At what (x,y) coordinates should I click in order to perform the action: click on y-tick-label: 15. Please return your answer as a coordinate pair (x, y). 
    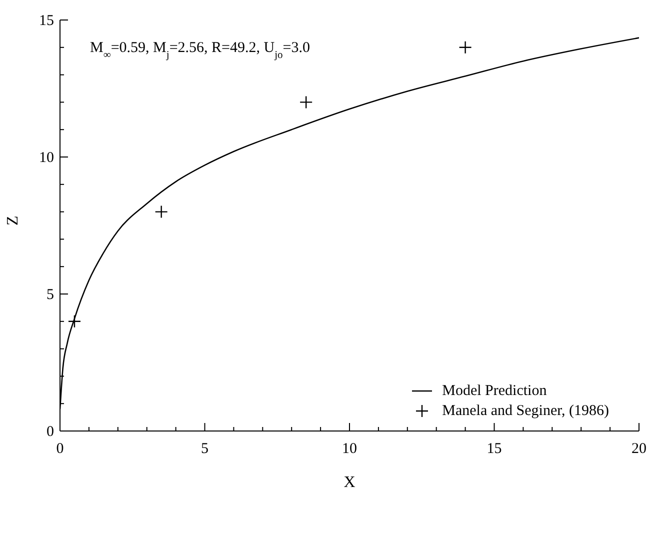
    Looking at the image, I should click on (46, 21).